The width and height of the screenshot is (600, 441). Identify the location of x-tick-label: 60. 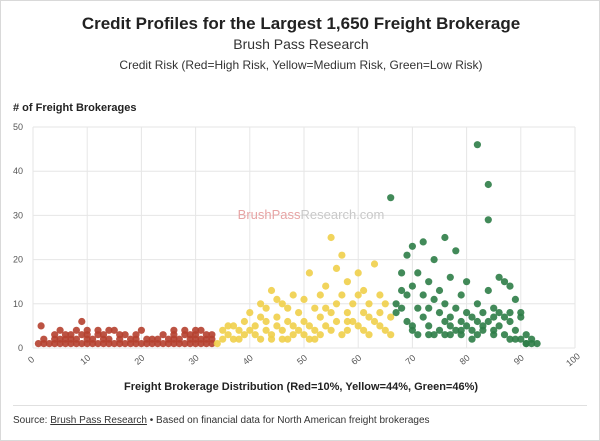
(356, 360).